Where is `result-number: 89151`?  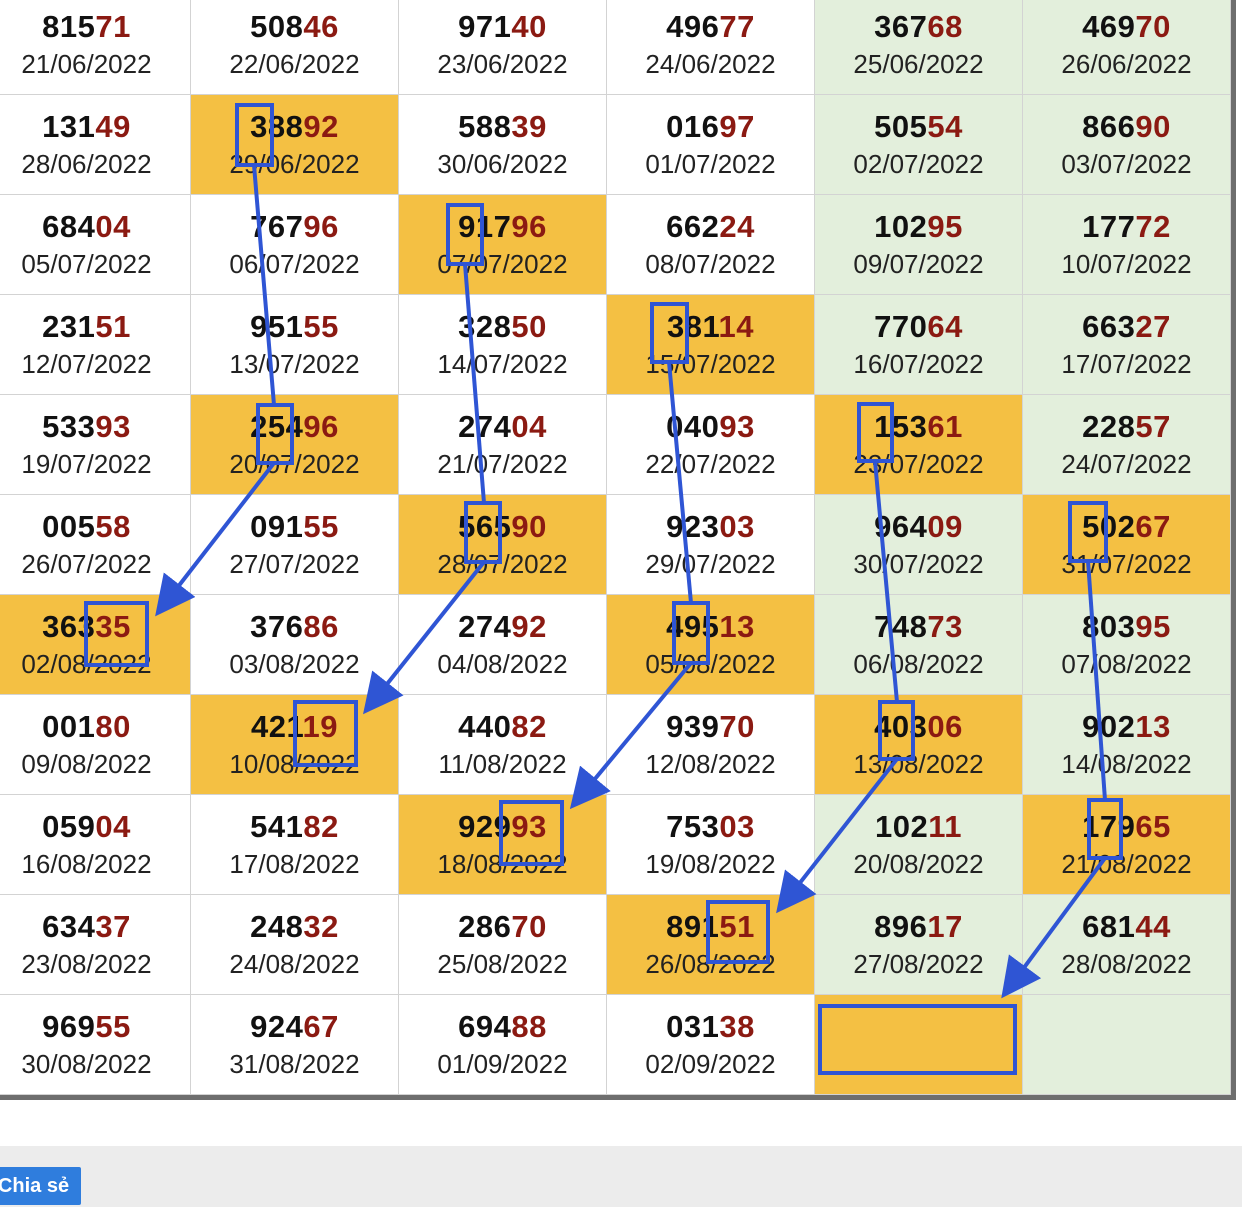
result-number: 89151 is located at coordinates (710, 927).